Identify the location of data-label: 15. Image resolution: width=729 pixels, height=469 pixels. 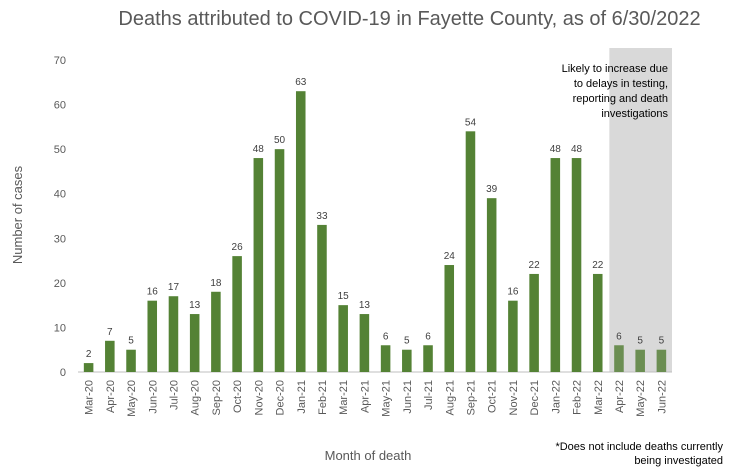
(344, 296).